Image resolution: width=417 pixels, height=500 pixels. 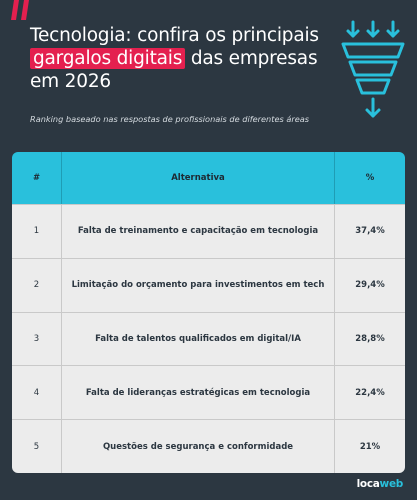 What do you see at coordinates (37, 178) in the screenshot?
I see `column-header-rank: #` at bounding box center [37, 178].